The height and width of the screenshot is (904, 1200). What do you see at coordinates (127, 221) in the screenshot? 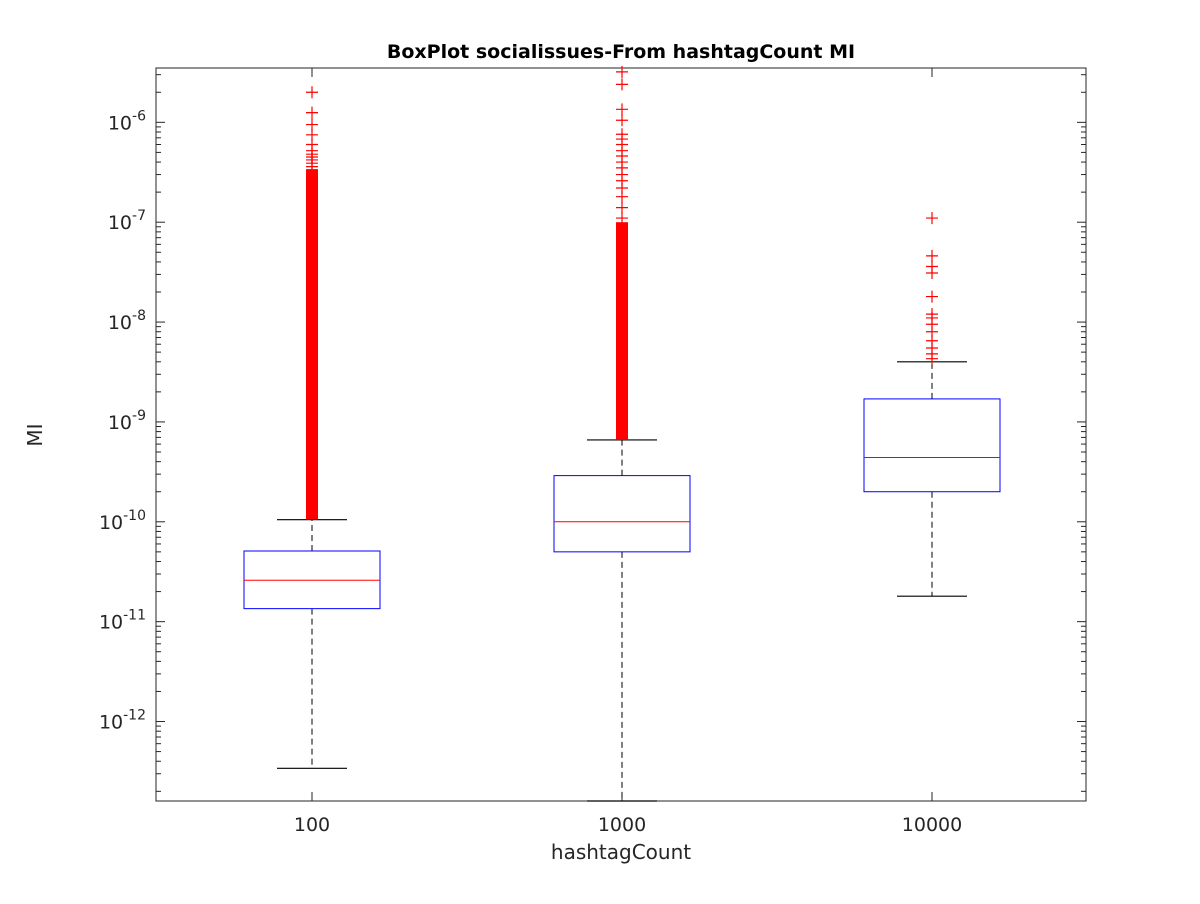
I see `y-tick-label: 10⁻⁷` at bounding box center [127, 221].